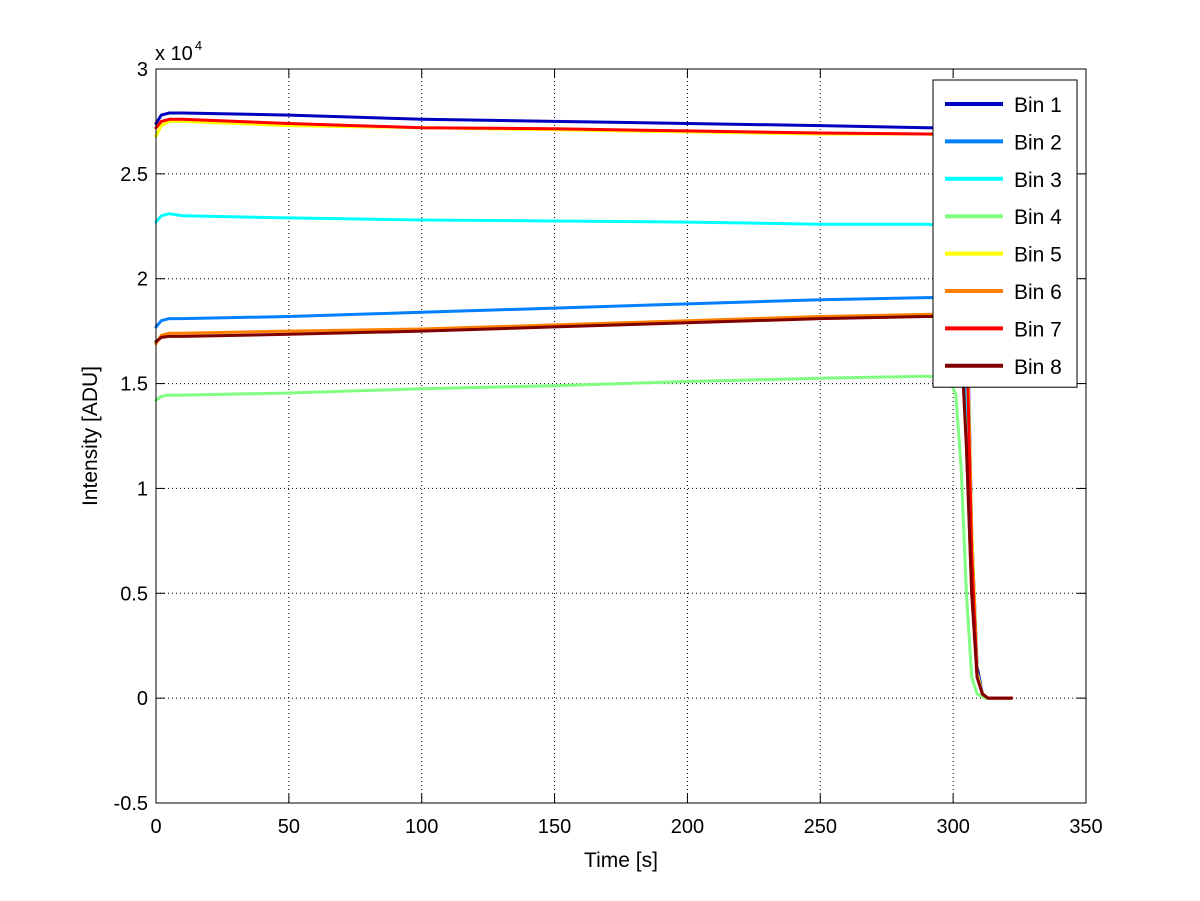 Image resolution: width=1200 pixels, height=901 pixels. What do you see at coordinates (1038, 180) in the screenshot?
I see `legend-label: Bin 3` at bounding box center [1038, 180].